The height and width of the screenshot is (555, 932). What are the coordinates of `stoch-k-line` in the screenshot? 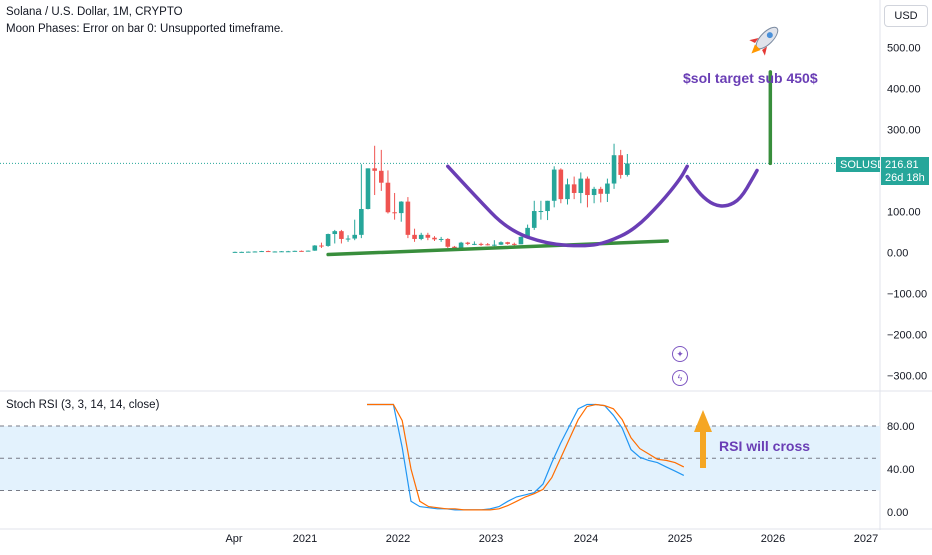 It's located at (526, 457).